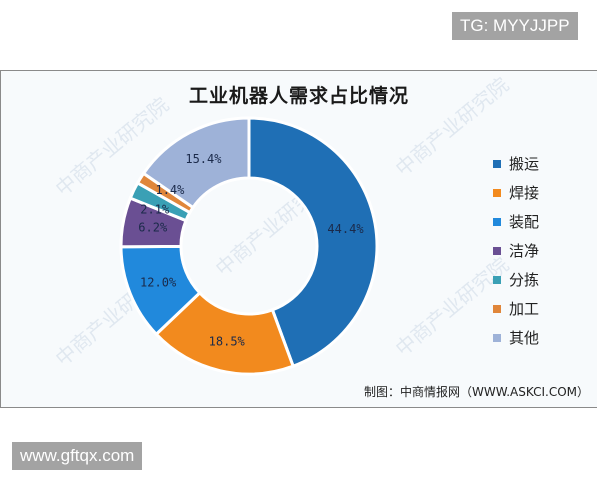 The height and width of the screenshot is (480, 600). Describe the element at coordinates (524, 280) in the screenshot. I see `legend-label: 分拣` at that location.